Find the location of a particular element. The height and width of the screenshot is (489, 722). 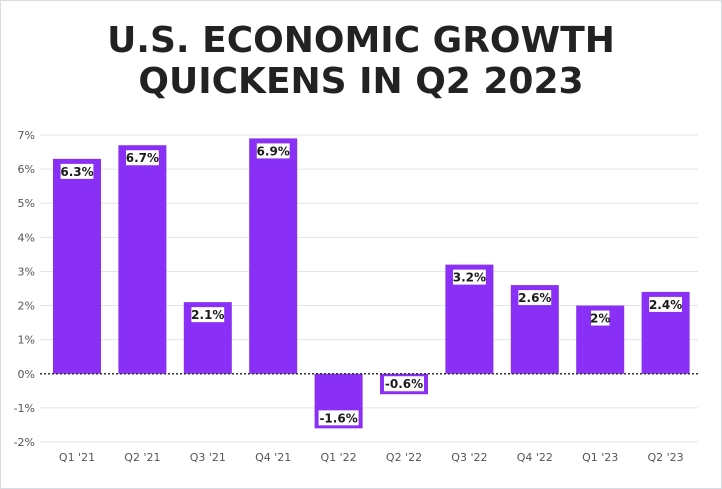

data-label: 2.1% is located at coordinates (207, 315).